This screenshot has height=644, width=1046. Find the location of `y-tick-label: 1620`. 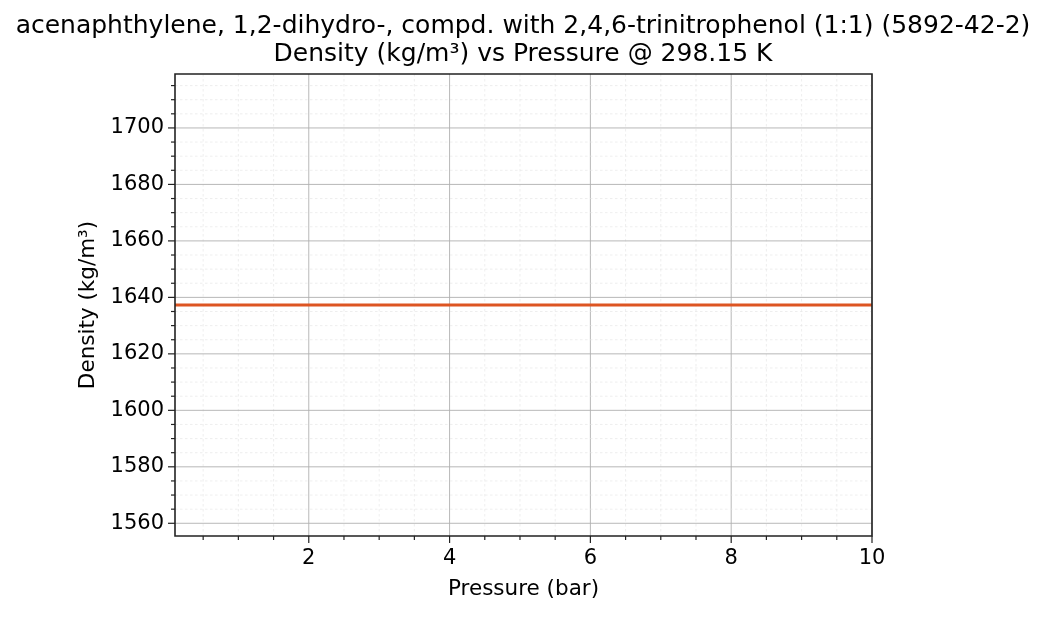

y-tick-label: 1620 is located at coordinates (137, 352).